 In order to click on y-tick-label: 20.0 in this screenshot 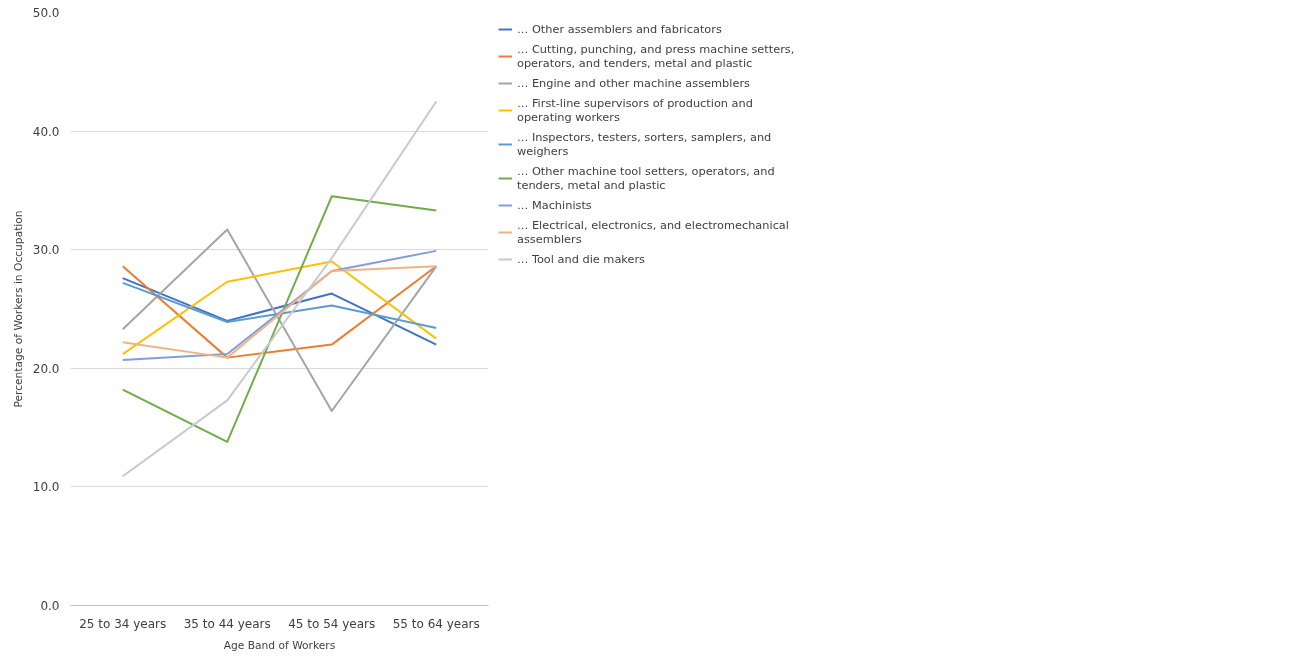, I will do `click(46, 368)`.